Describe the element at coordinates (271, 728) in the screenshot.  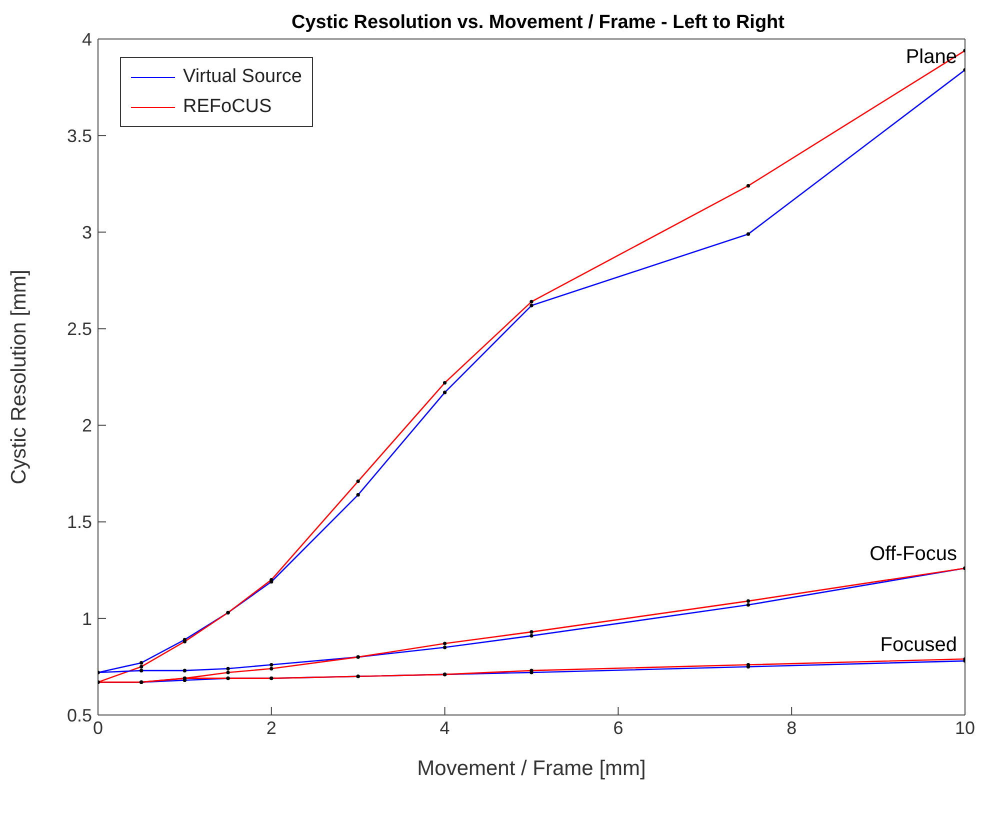
I see `x-tick-label: 2` at that location.